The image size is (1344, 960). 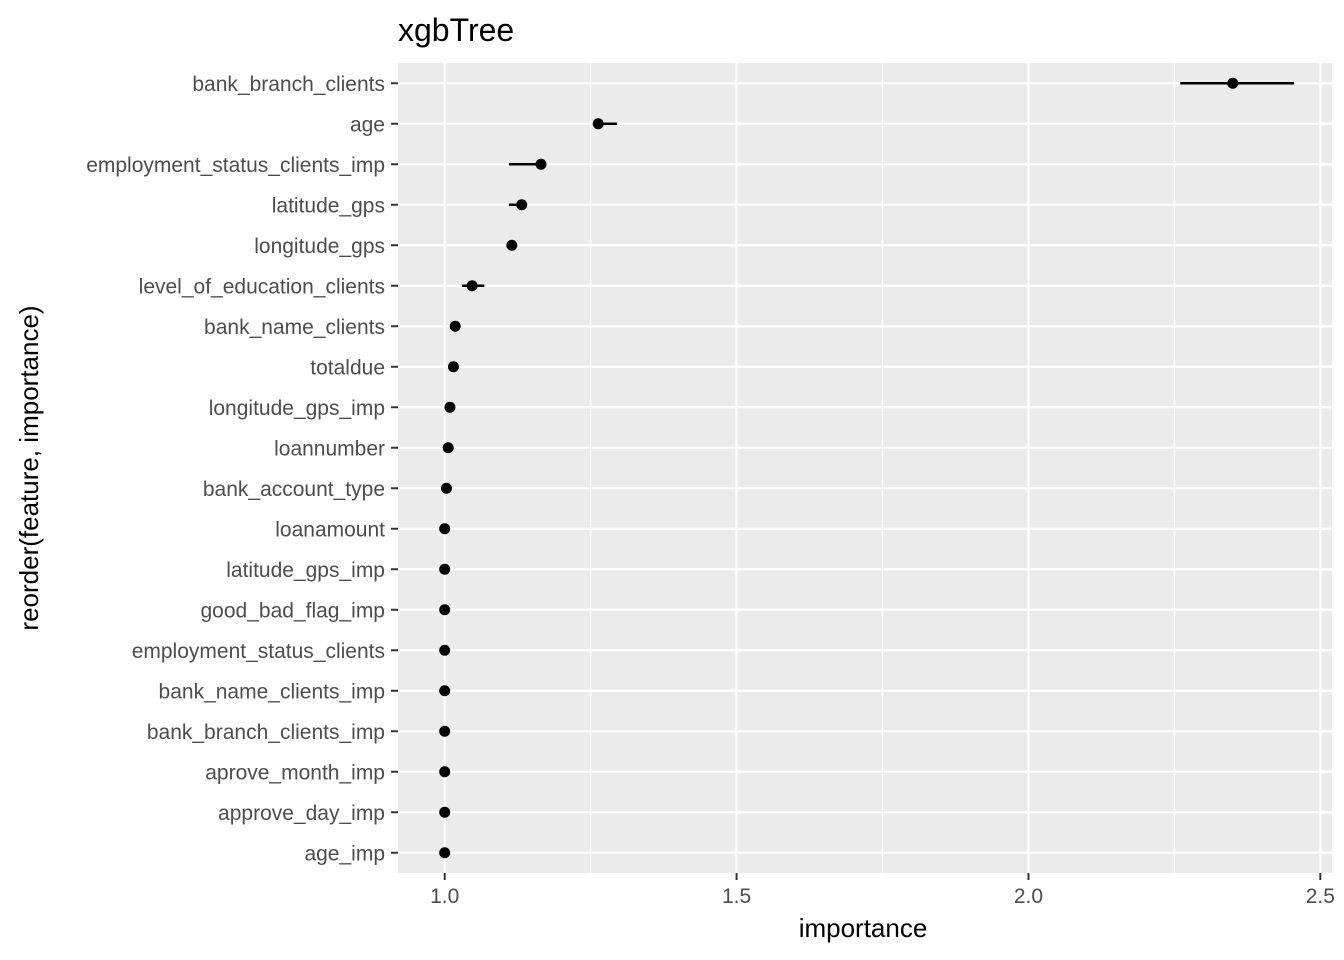 What do you see at coordinates (456, 30) in the screenshot?
I see `chart-title: xgbTree` at bounding box center [456, 30].